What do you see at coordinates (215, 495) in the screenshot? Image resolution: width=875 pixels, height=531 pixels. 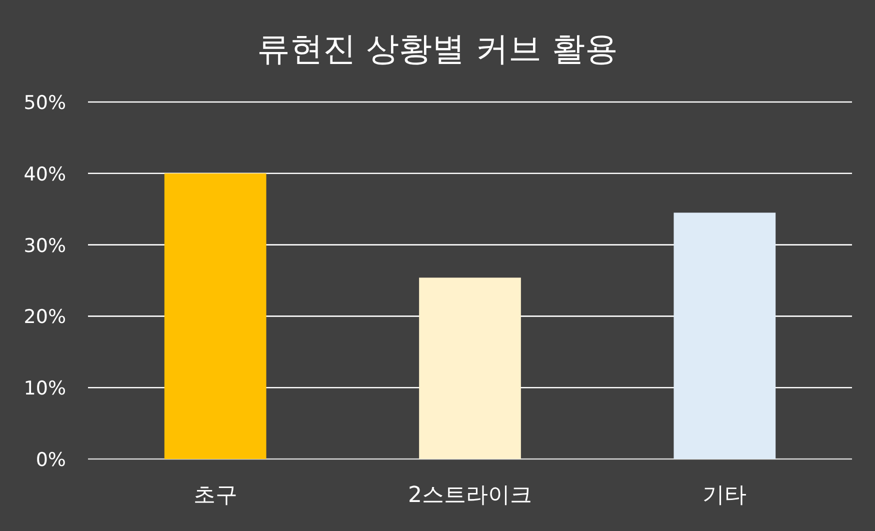 I see `x-tick-label: 초구` at bounding box center [215, 495].